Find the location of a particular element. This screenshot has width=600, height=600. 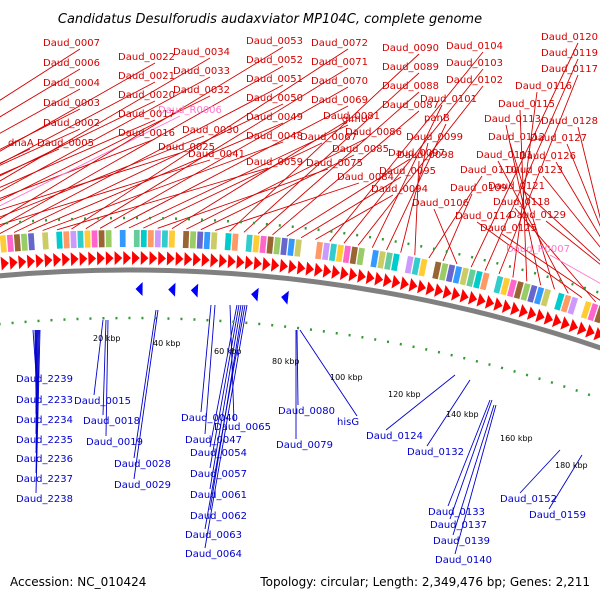

gene-label: Daud_0059 is located at coordinates (274, 162).